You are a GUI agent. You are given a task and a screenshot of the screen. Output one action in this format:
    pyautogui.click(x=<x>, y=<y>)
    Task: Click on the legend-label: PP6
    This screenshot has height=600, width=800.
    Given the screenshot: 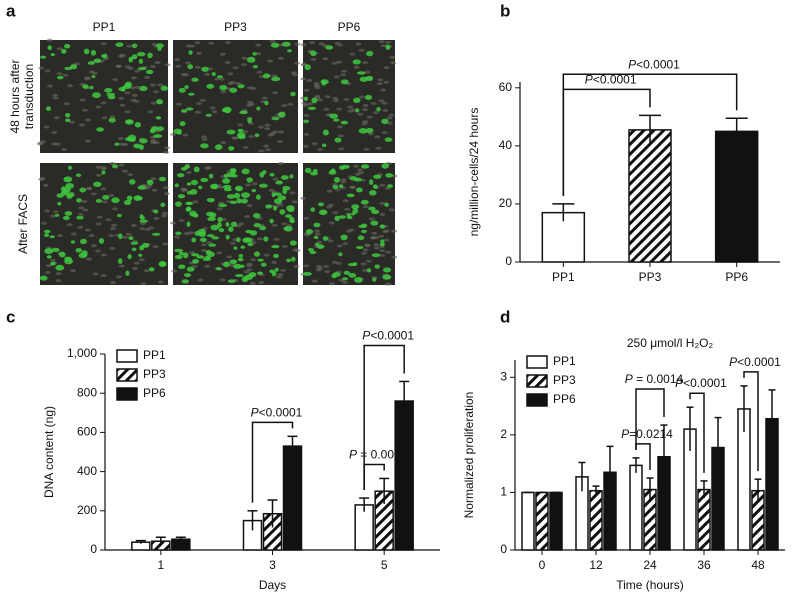 What is the action you would take?
    pyautogui.click(x=564, y=399)
    